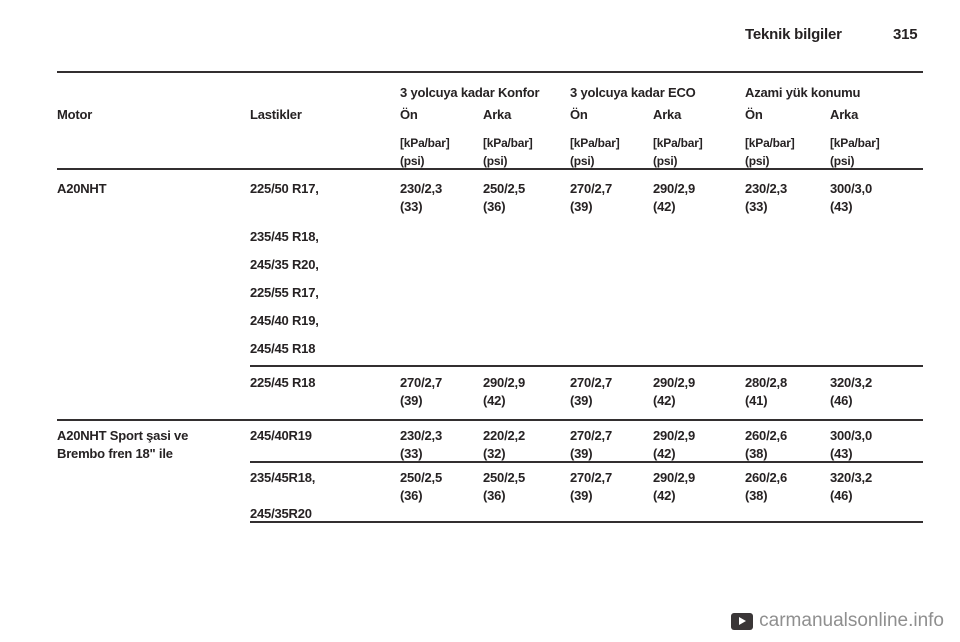 The image size is (960, 642). Describe the element at coordinates (793, 34) in the screenshot. I see `page-title: Teknik bilgiler` at that location.